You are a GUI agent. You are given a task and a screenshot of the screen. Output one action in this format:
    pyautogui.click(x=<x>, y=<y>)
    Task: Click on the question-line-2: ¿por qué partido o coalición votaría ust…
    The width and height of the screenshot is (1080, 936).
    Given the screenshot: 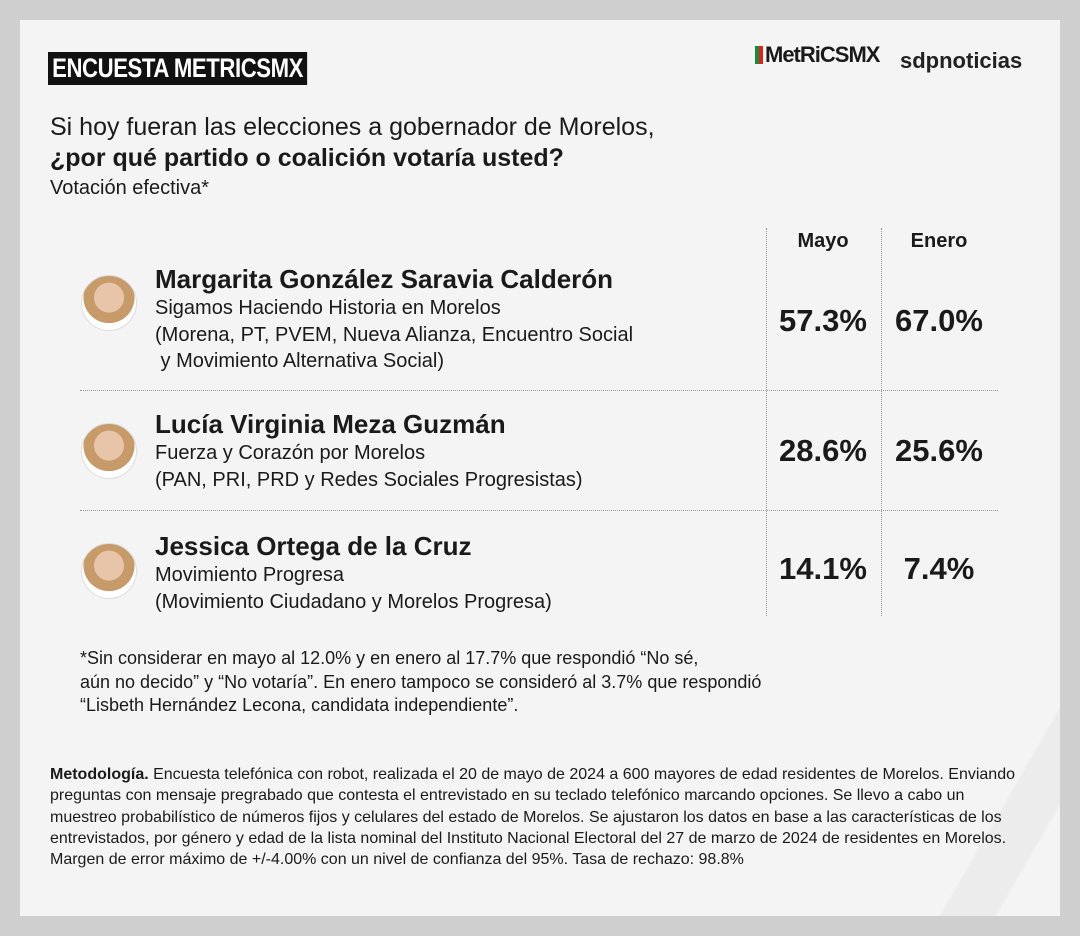 What is the action you would take?
    pyautogui.click(x=307, y=158)
    